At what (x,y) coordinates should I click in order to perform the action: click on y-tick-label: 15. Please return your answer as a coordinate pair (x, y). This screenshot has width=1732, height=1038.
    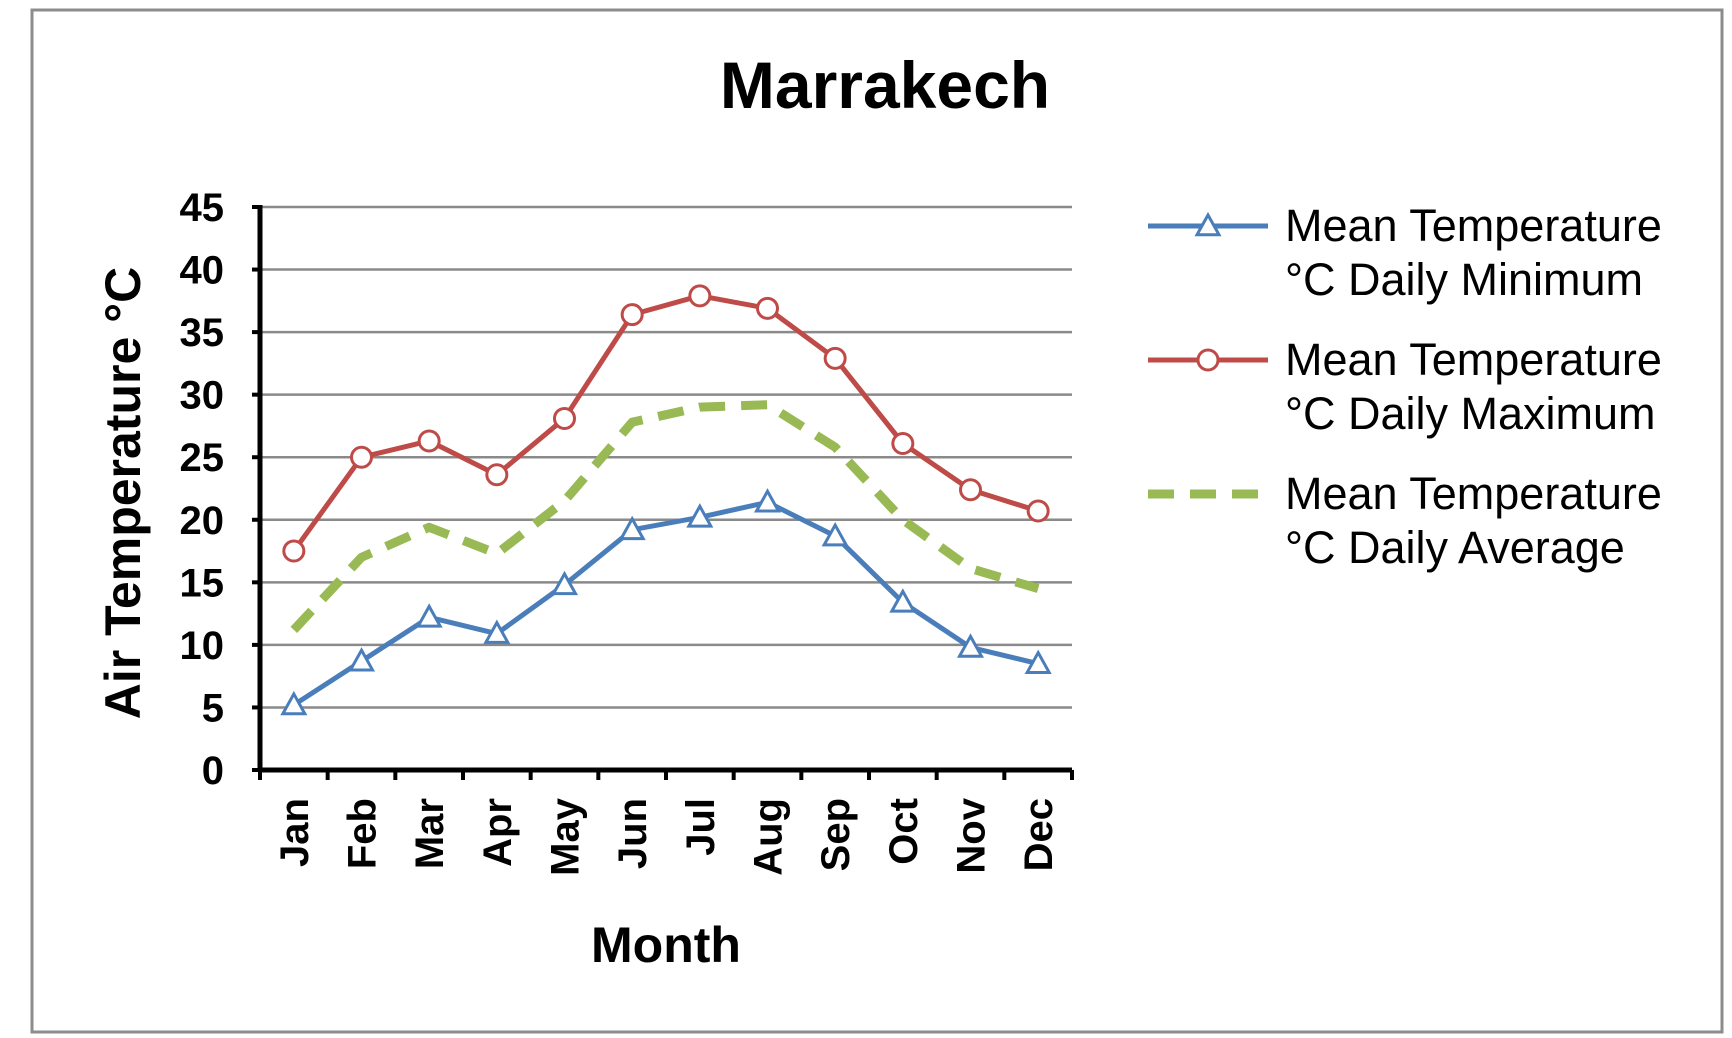
    Looking at the image, I should click on (202, 583).